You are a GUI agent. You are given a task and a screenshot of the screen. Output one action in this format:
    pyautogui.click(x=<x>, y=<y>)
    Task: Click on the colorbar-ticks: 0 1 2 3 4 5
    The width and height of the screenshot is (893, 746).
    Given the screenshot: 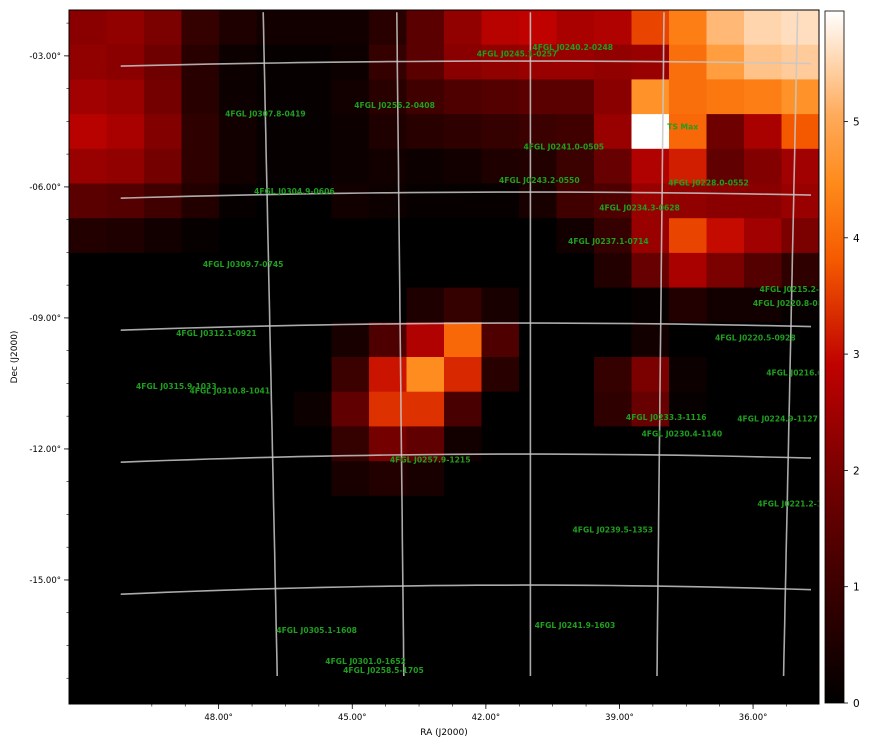 What is the action you would take?
    pyautogui.click(x=852, y=413)
    